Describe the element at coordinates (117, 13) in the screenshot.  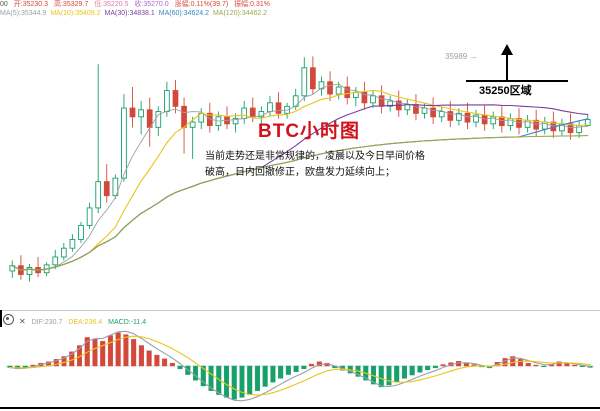
I see `ma-legend-label: MA(30):` at that location.